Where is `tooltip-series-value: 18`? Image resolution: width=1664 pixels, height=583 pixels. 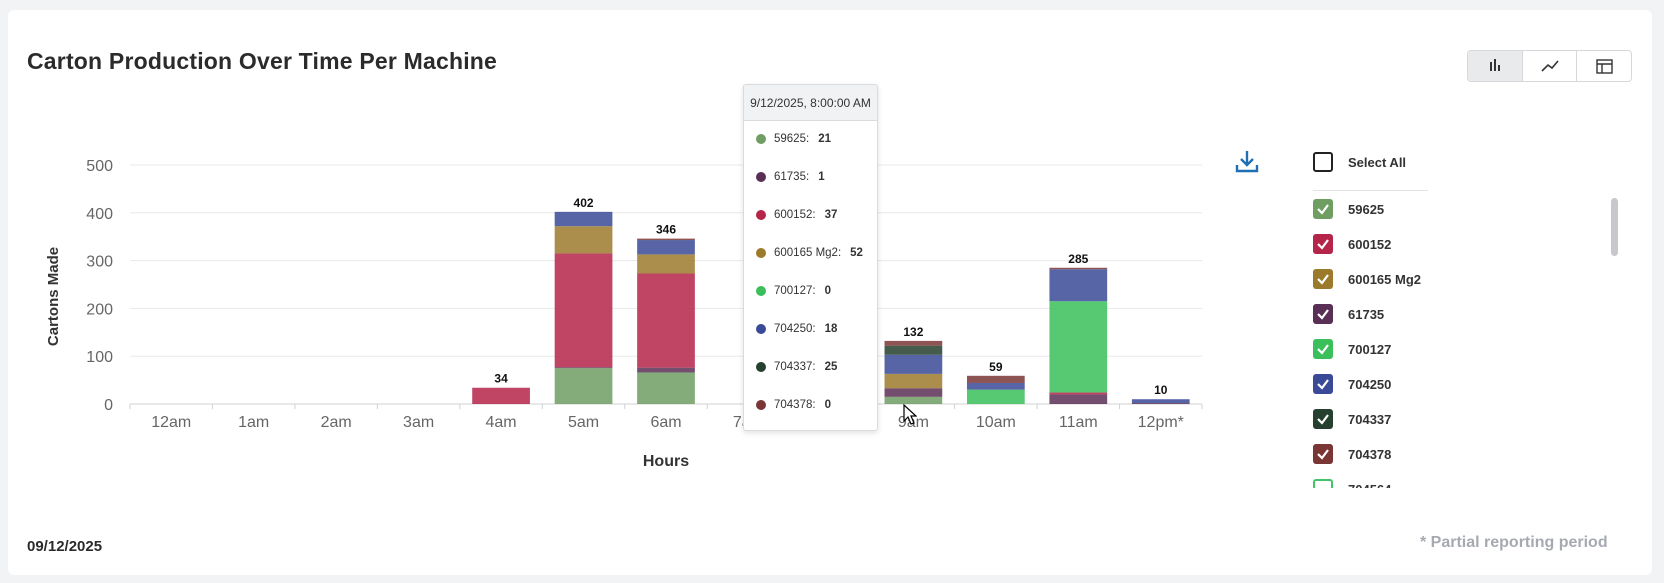 tooltip-series-value: 18 is located at coordinates (831, 329).